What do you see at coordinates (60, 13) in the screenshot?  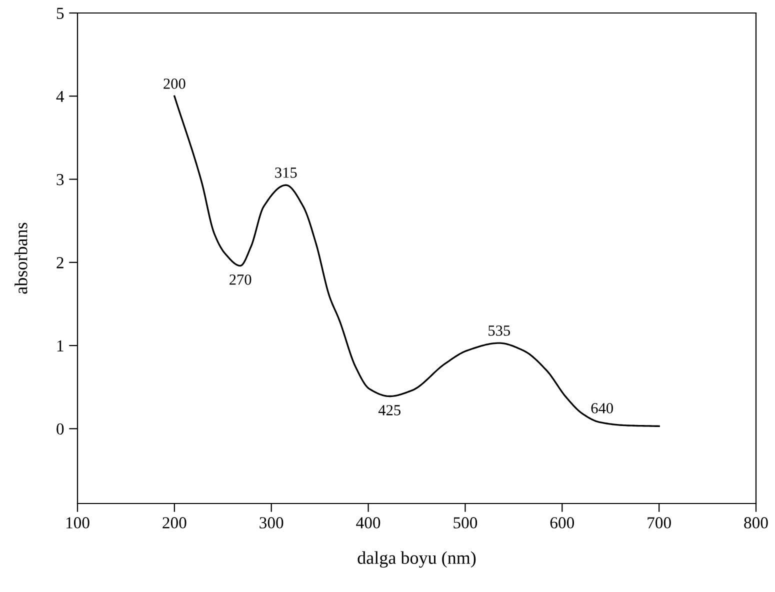 I see `y-tick-label: 5` at bounding box center [60, 13].